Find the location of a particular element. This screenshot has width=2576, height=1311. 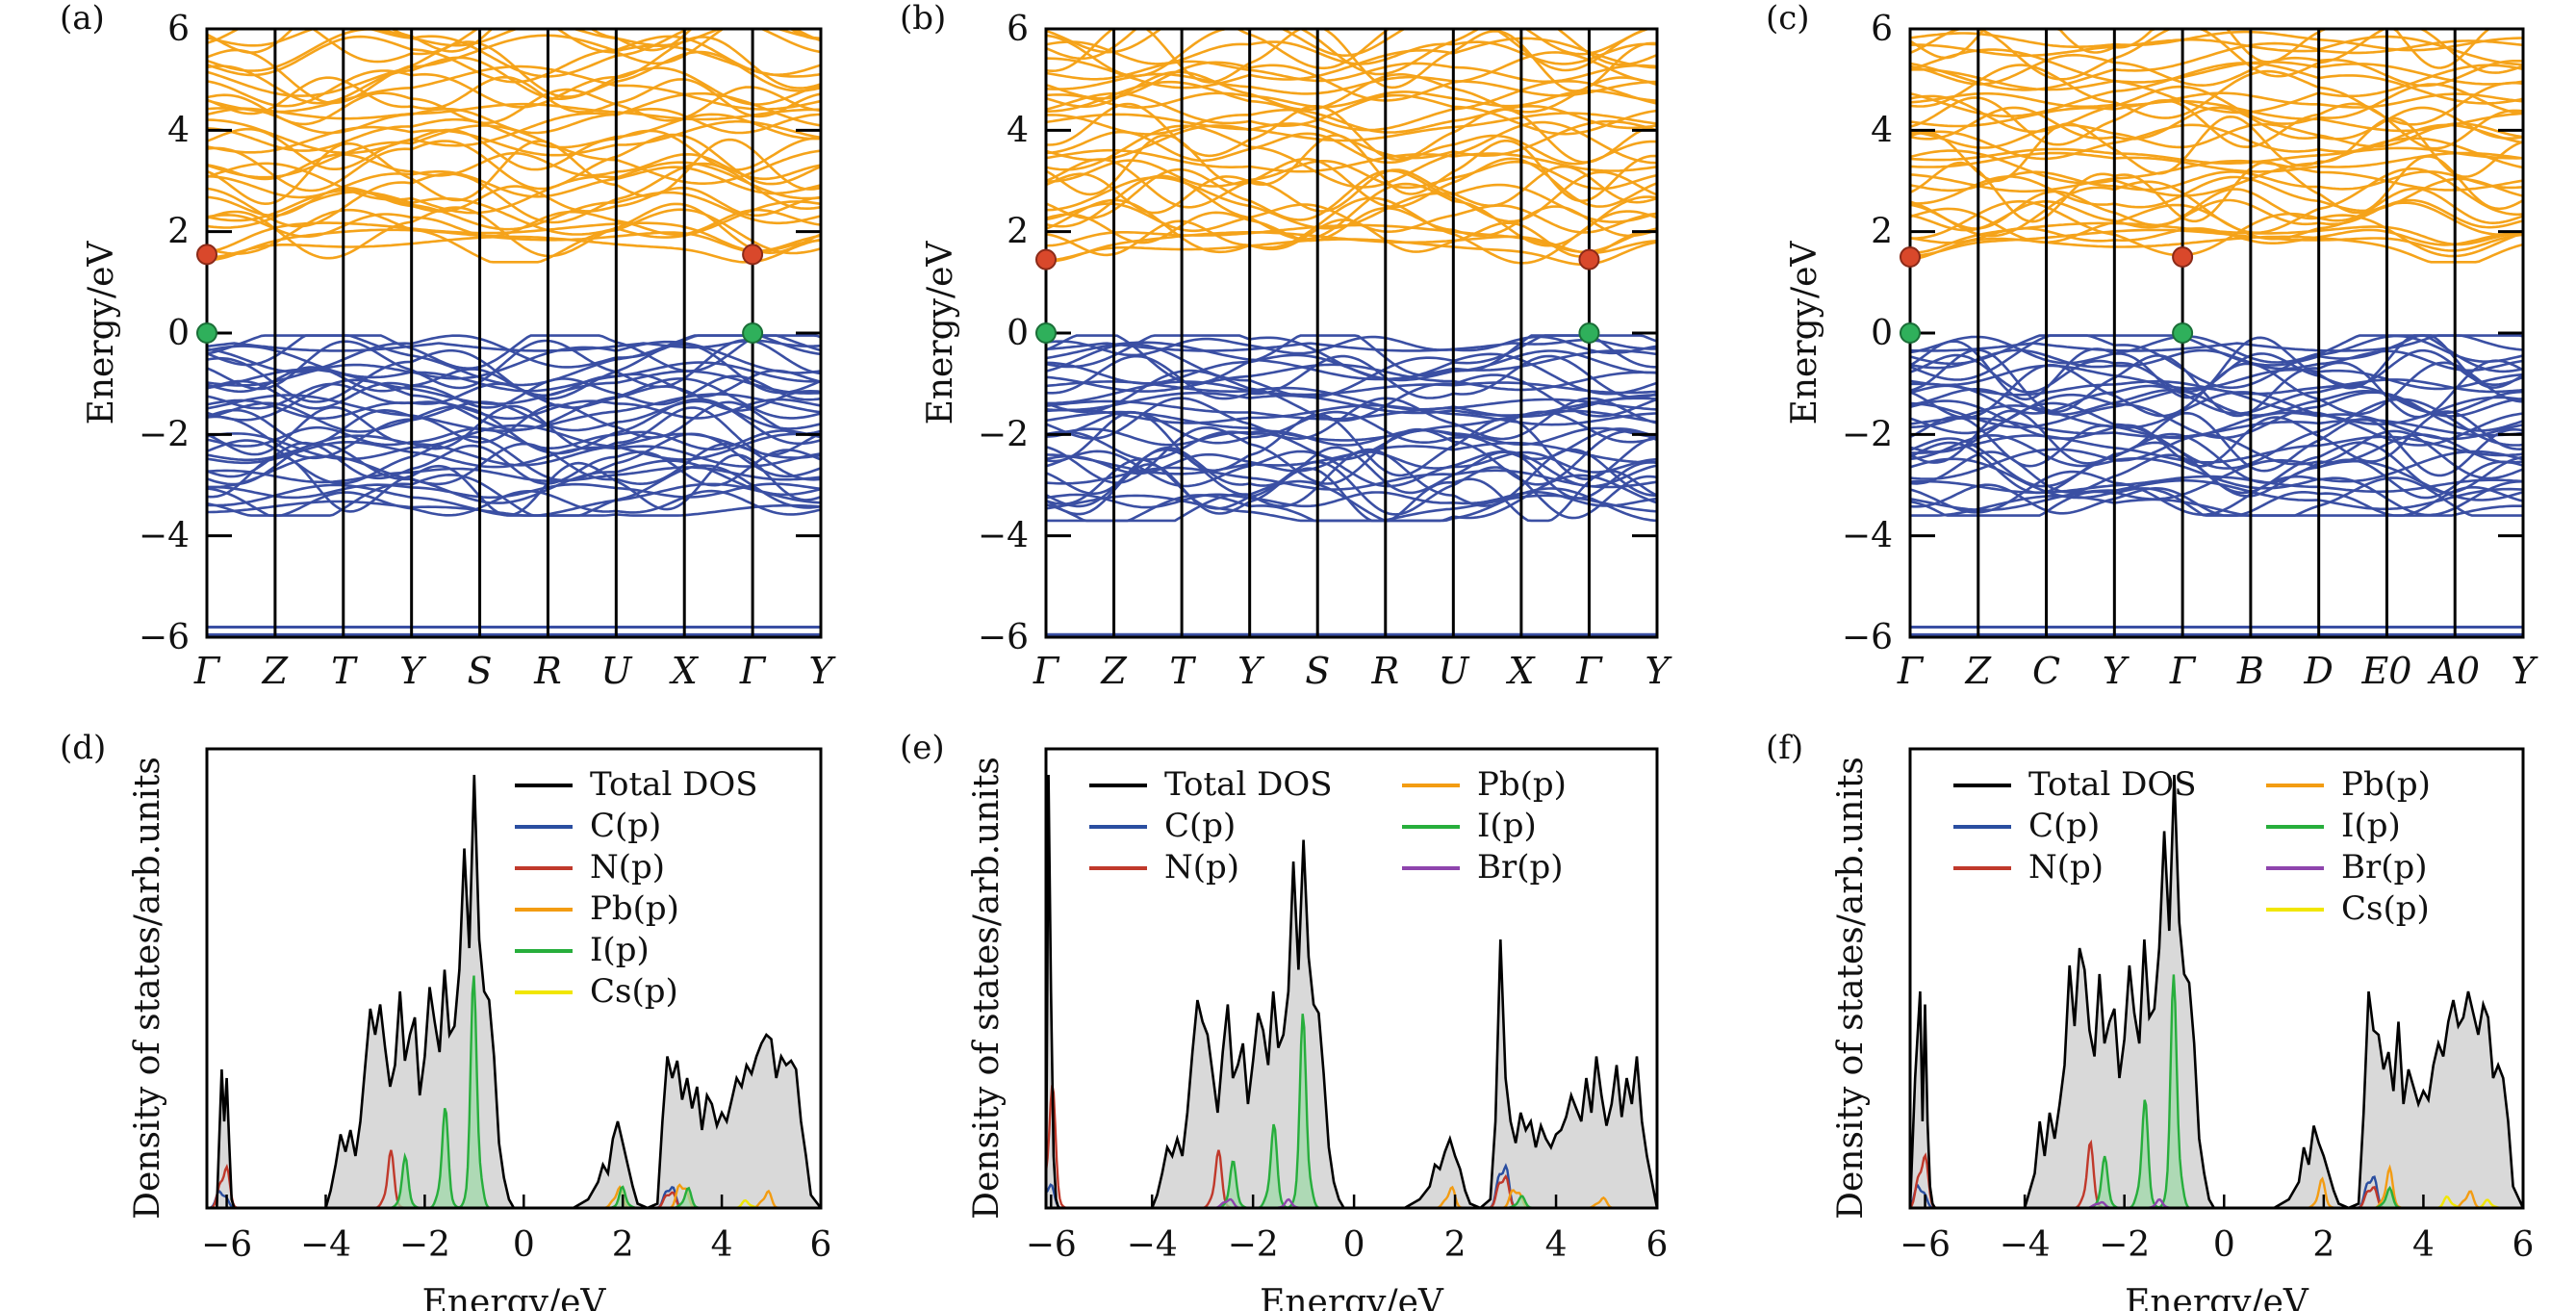

panel-label: (a) is located at coordinates (82, 19).